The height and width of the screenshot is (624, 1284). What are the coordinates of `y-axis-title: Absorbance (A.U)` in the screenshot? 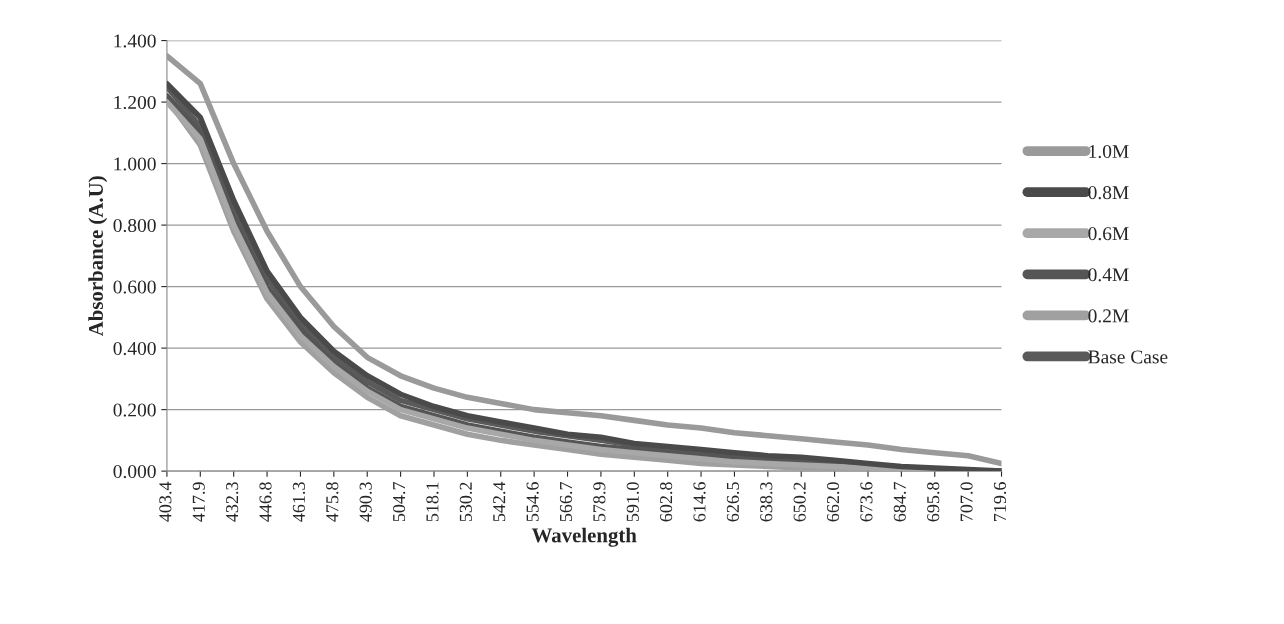 It's located at (98, 256).